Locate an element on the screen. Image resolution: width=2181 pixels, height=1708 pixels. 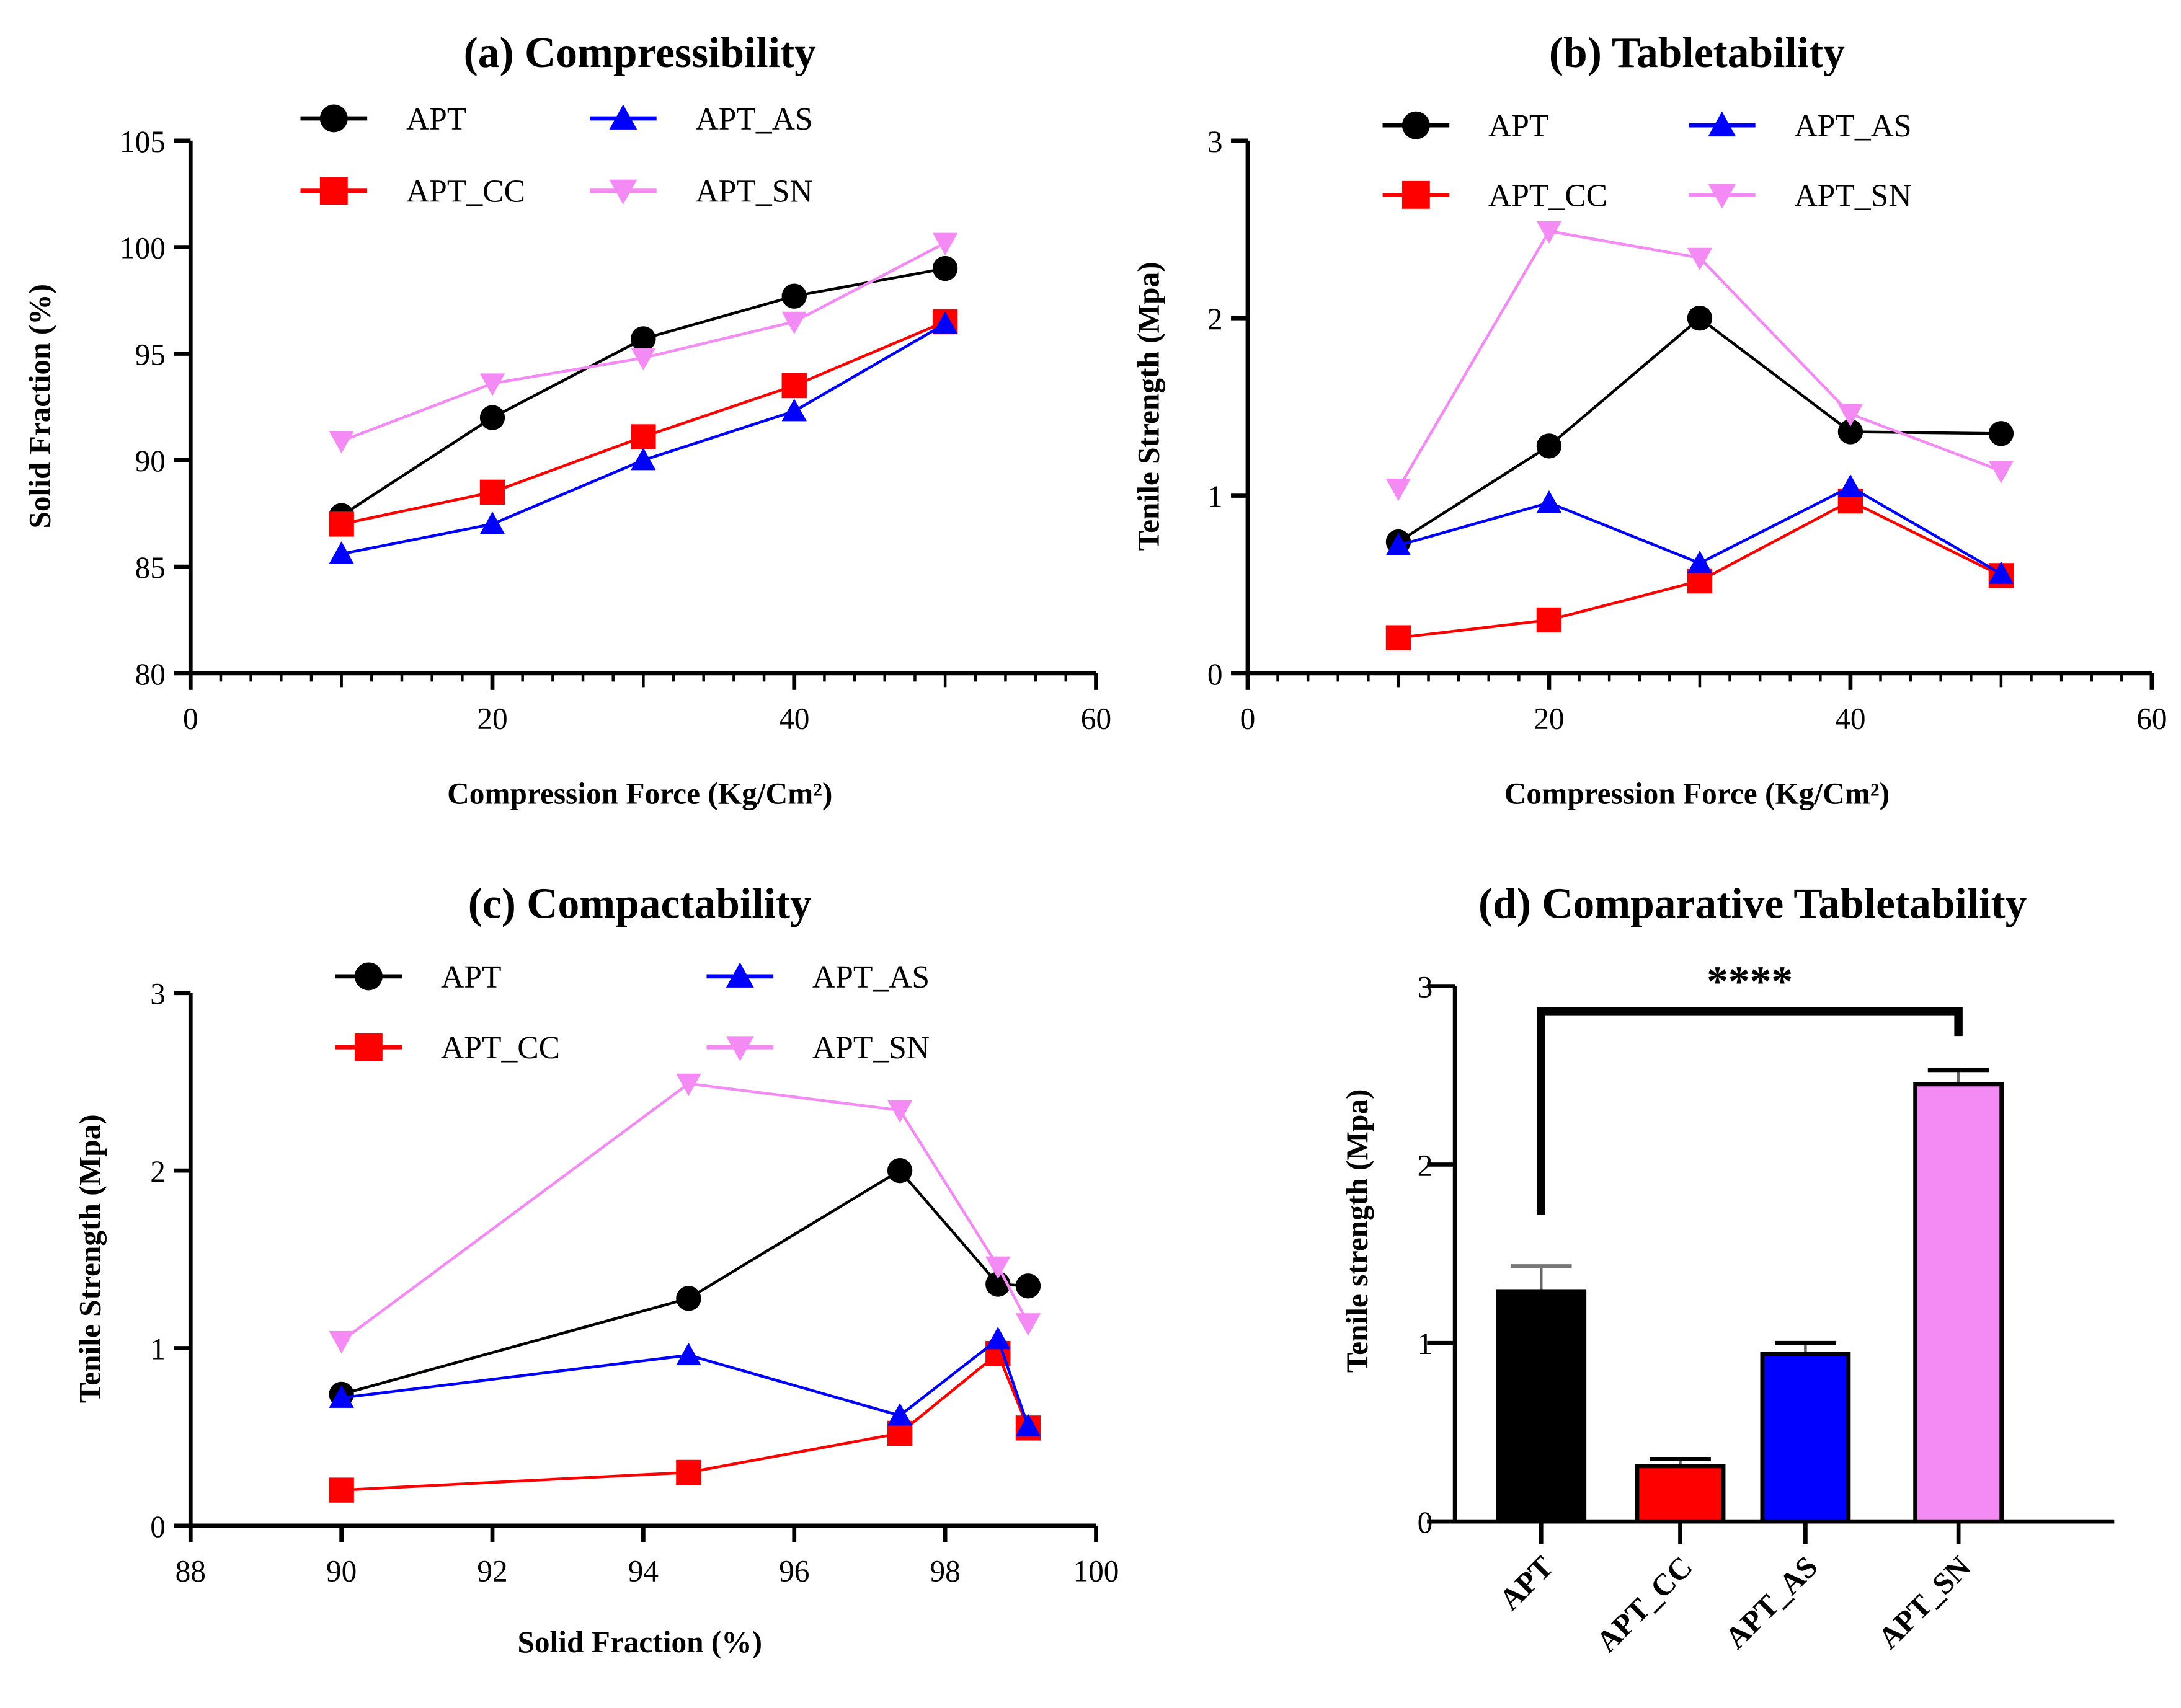
series-apt-sn is located at coordinates (1699, 361).